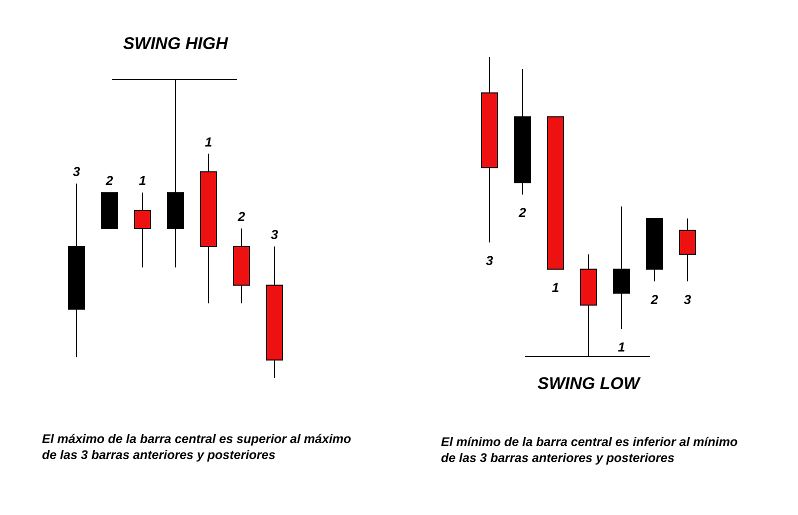 Image resolution: width=798 pixels, height=515 pixels. What do you see at coordinates (175, 44) in the screenshot?
I see `chart-title: SWING HIGH` at bounding box center [175, 44].